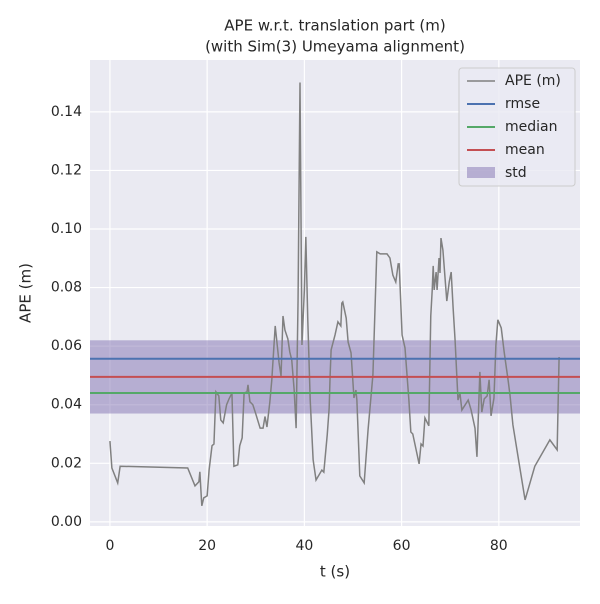 The image size is (600, 604). Describe the element at coordinates (481, 172) in the screenshot. I see `legend-swatch` at that location.